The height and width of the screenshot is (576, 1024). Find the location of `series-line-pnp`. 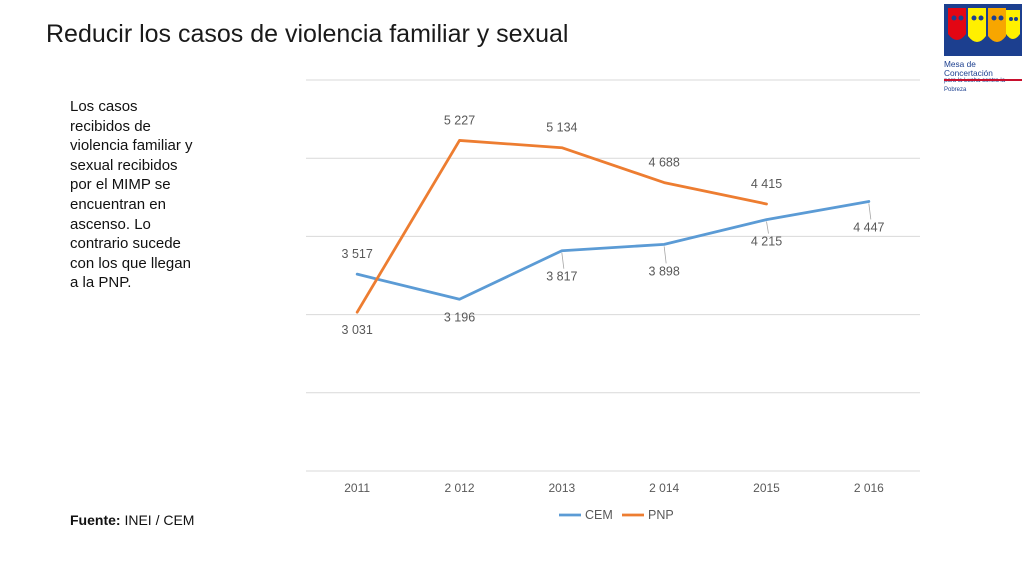

series-line-pnp is located at coordinates (561, 226).